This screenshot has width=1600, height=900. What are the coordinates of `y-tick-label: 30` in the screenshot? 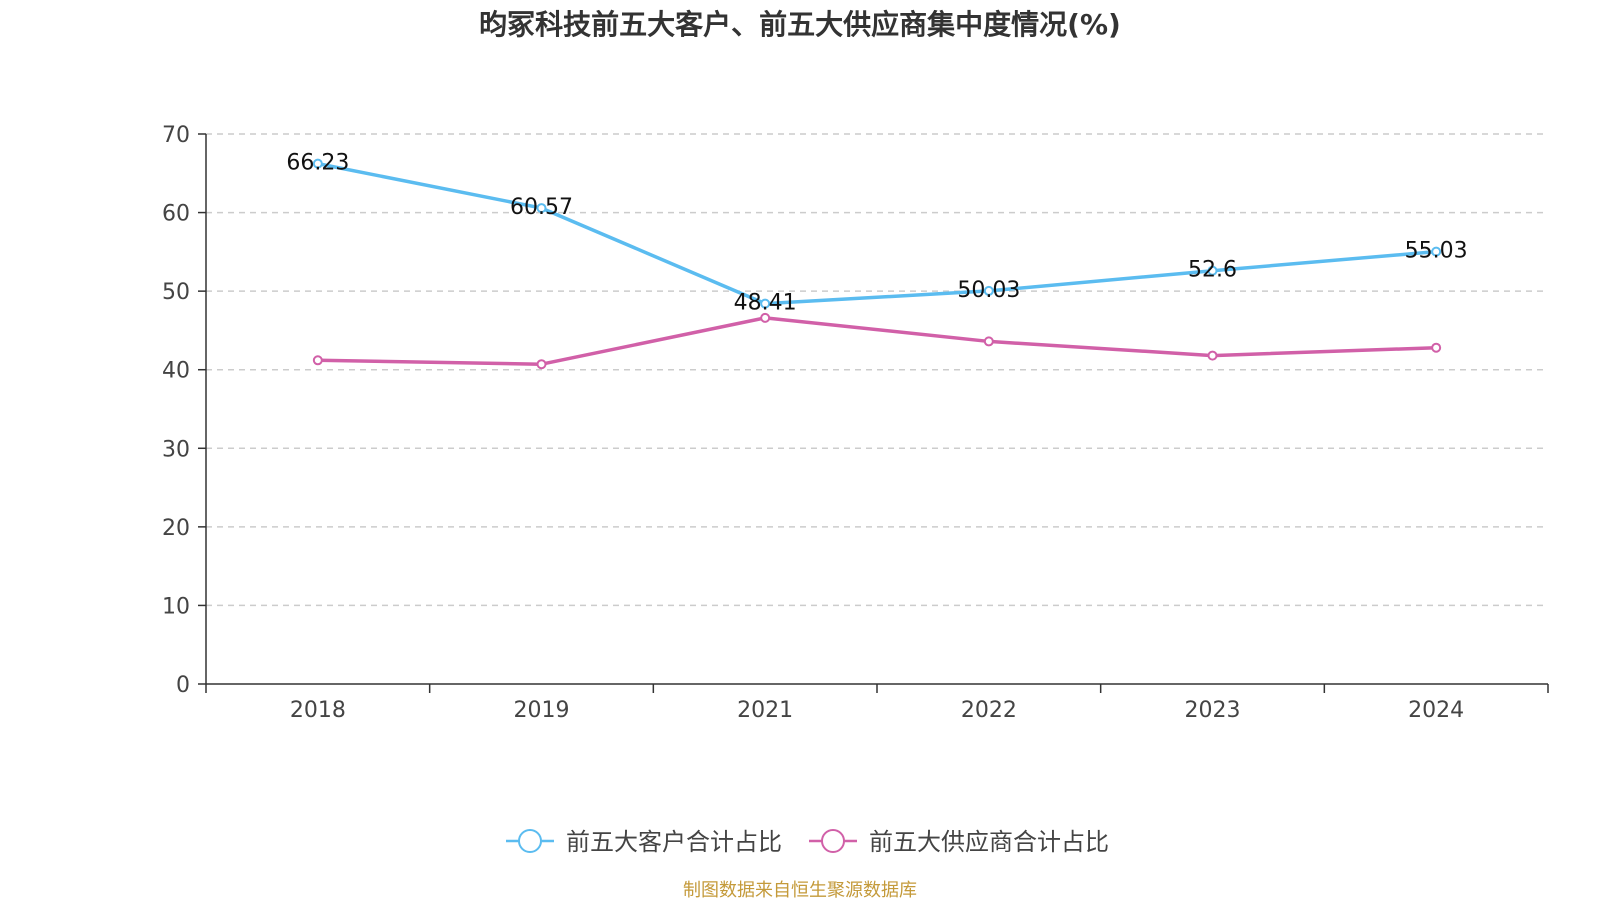 It's located at (176, 449).